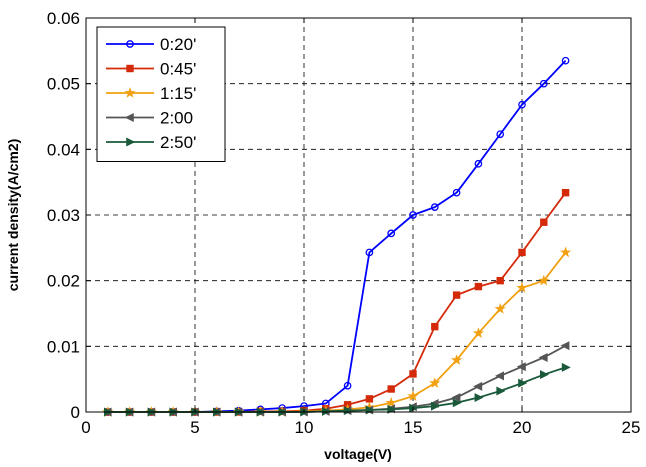  I want to click on legend-label: 1:15', so click(178, 93).